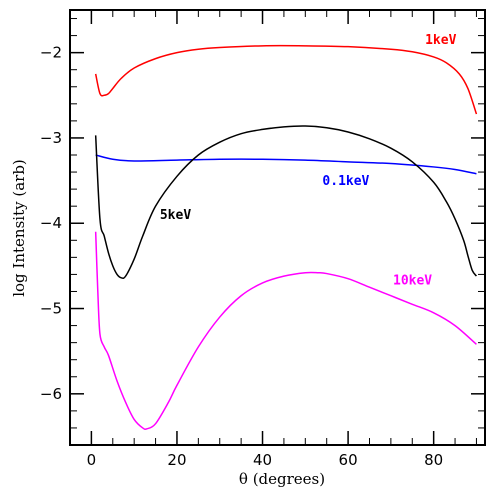 This screenshot has height=489, width=499. What do you see at coordinates (51, 309) in the screenshot?
I see `y-tick-label: −5` at bounding box center [51, 309].